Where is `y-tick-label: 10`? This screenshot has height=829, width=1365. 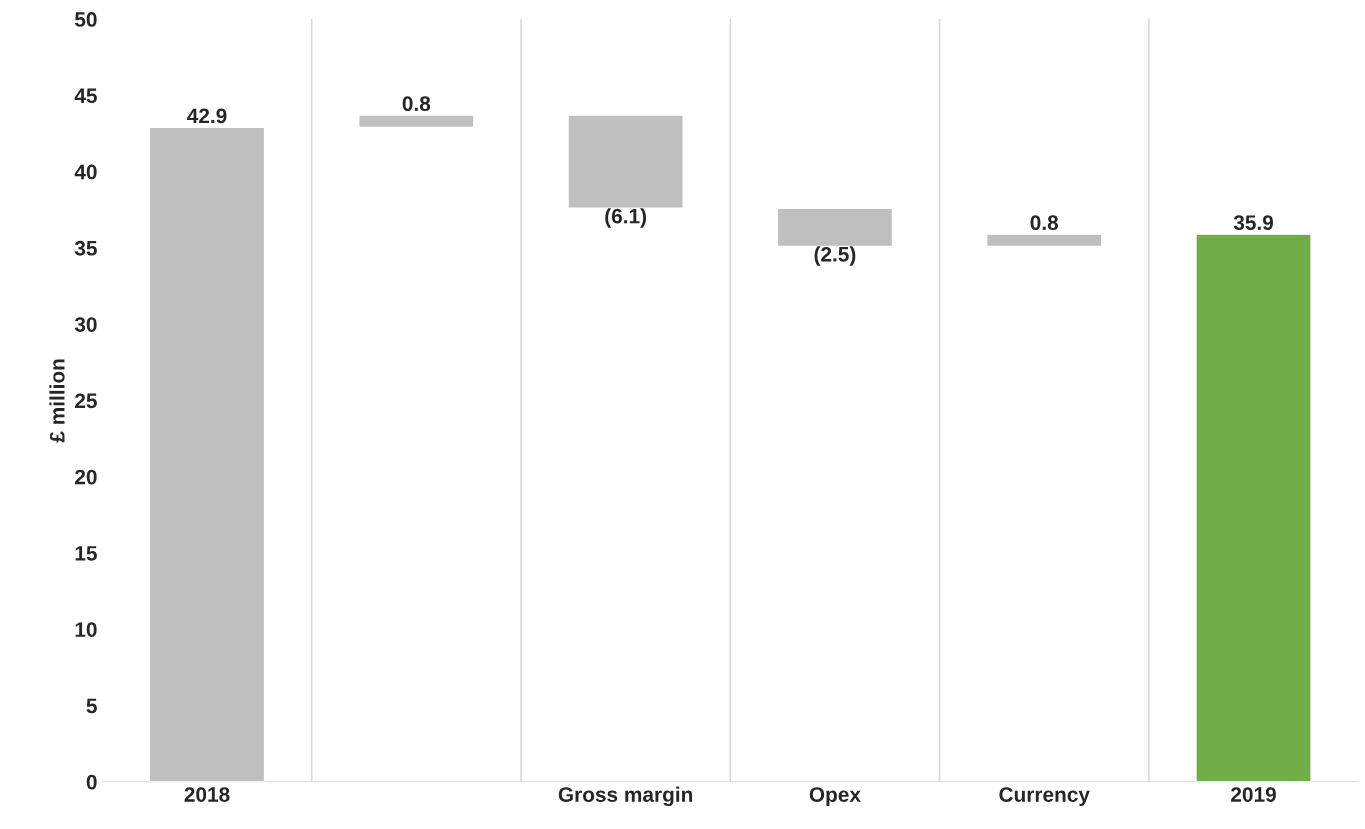
y-tick-label: 10 is located at coordinates (86, 629).